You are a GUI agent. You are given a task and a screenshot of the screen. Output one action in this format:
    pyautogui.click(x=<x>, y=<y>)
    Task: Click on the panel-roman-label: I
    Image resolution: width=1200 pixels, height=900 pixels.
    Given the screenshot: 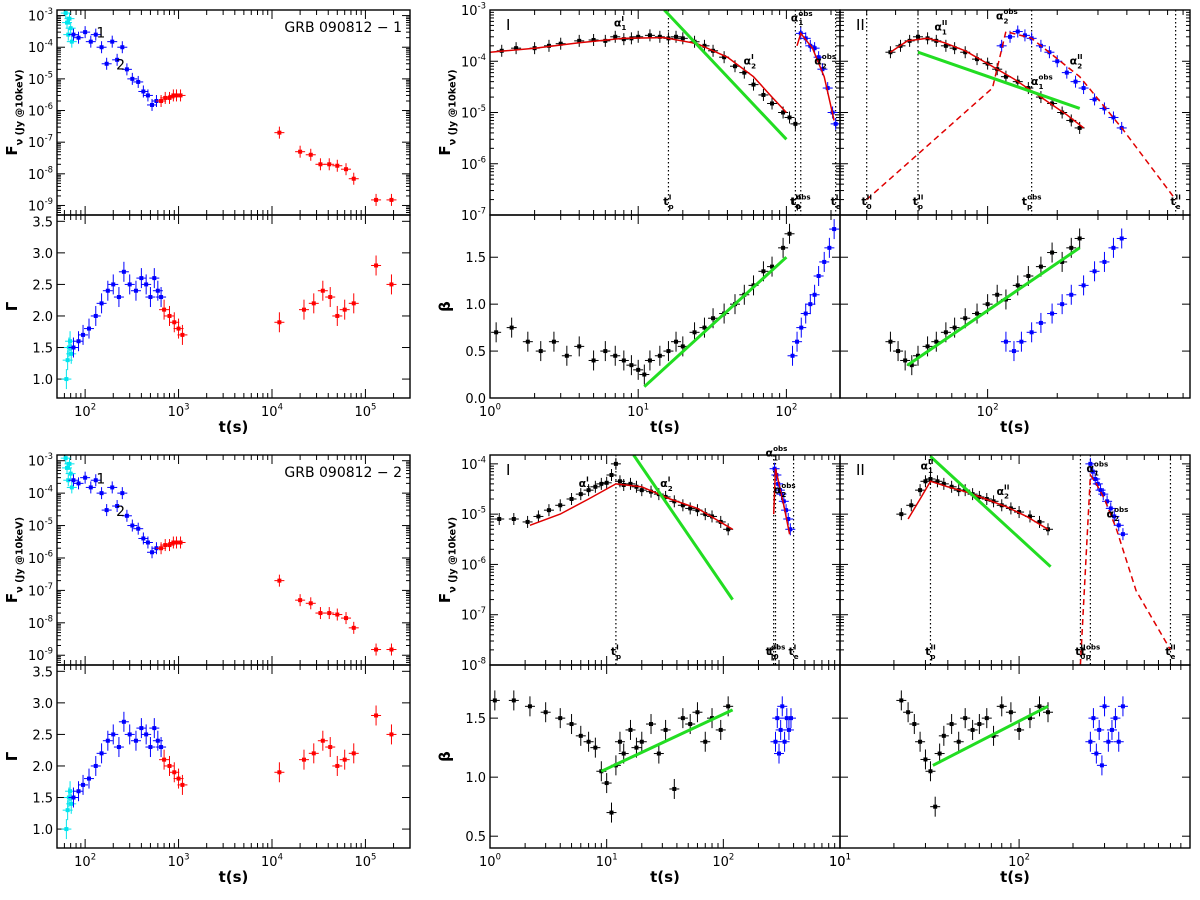 What is the action you would take?
    pyautogui.click(x=508, y=470)
    